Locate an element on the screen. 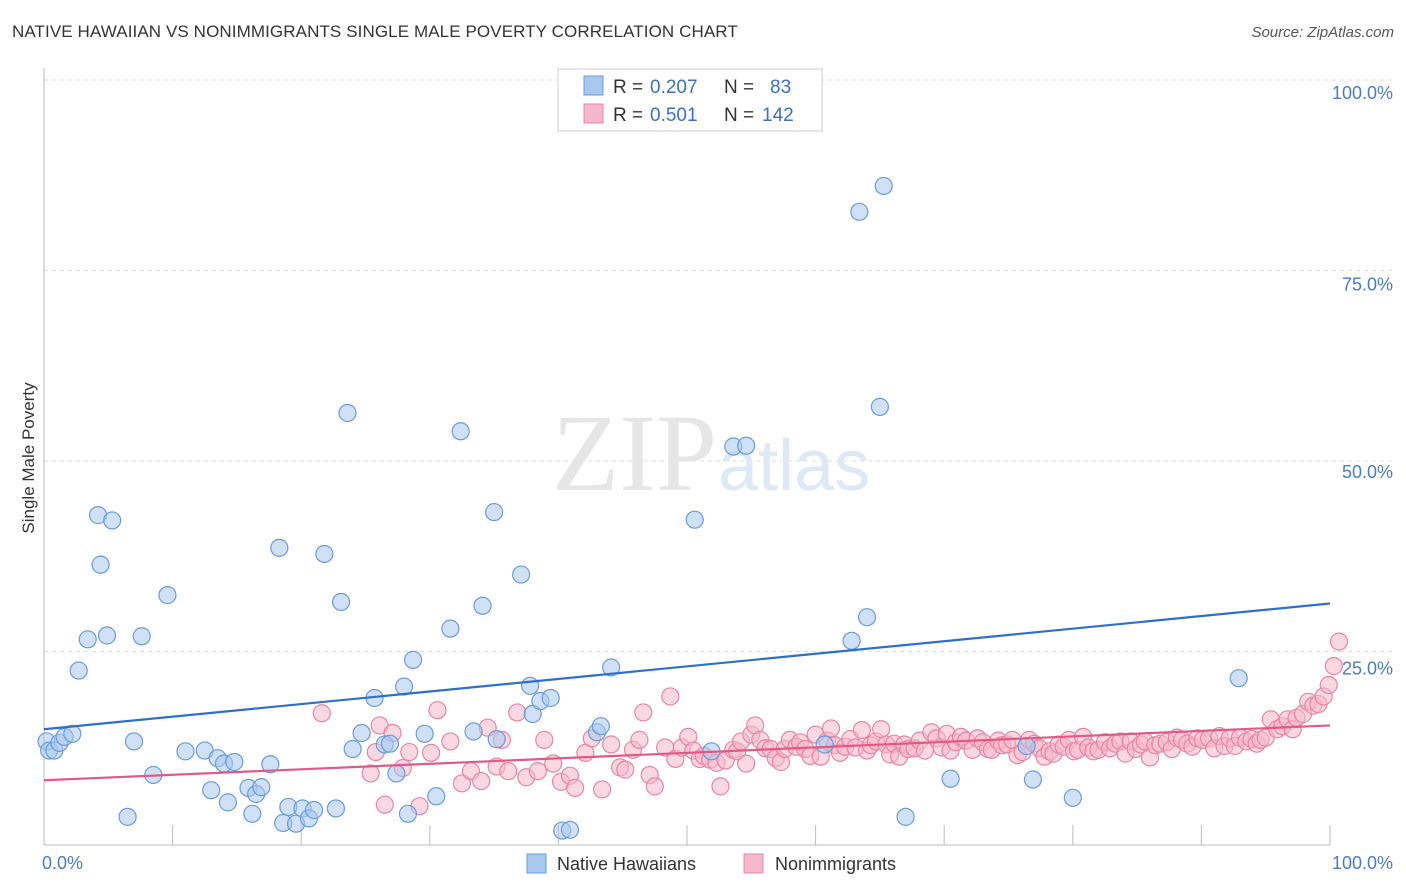  x-tick-label: 100.0% is located at coordinates (1362, 863).